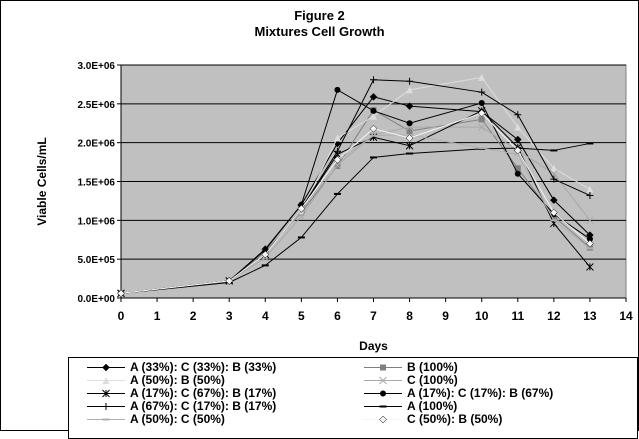 The image size is (639, 439). I want to click on x-tick-label: 10, so click(482, 316).